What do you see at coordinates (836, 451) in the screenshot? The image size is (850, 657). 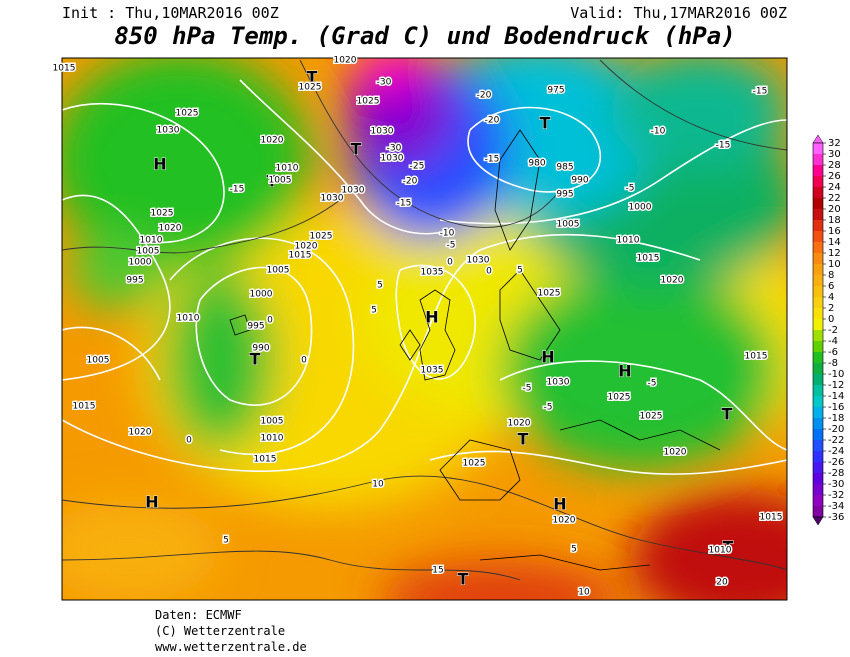 I see `colorbar-label: -24` at bounding box center [836, 451].